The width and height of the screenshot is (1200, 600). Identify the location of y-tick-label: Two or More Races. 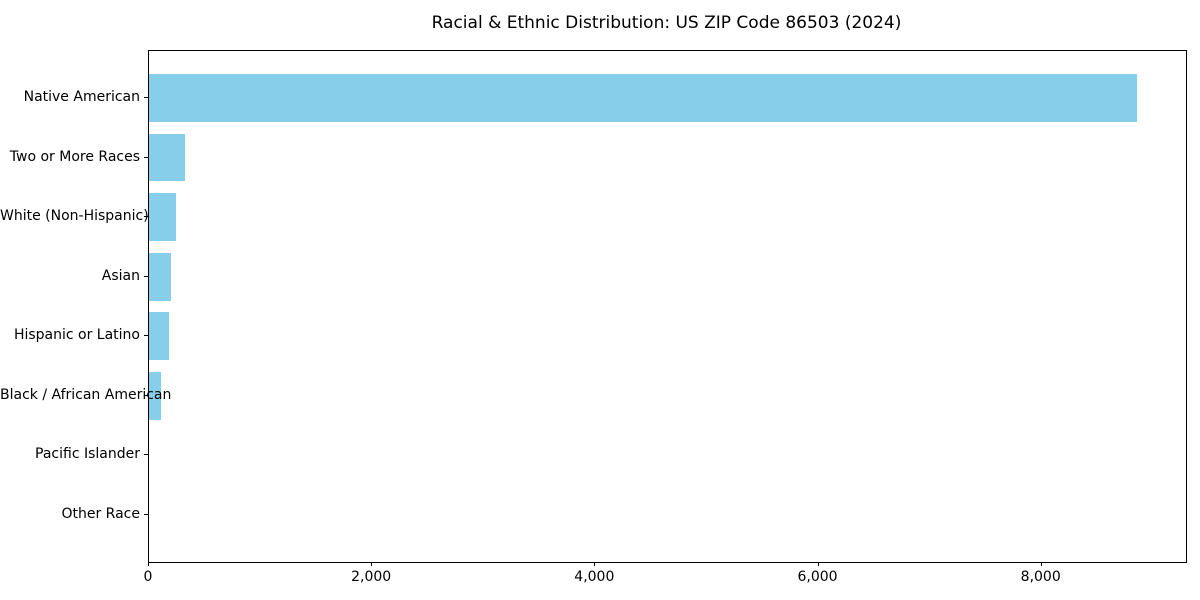
(74, 156).